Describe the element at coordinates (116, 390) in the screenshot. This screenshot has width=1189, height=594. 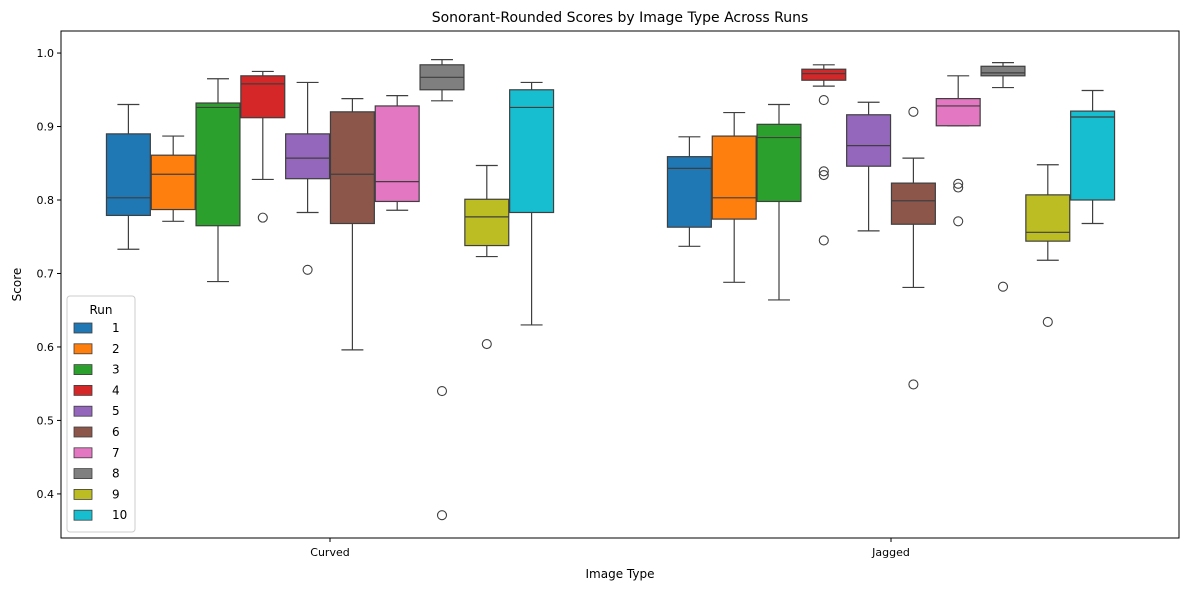
I see `legend-label: 4` at that location.